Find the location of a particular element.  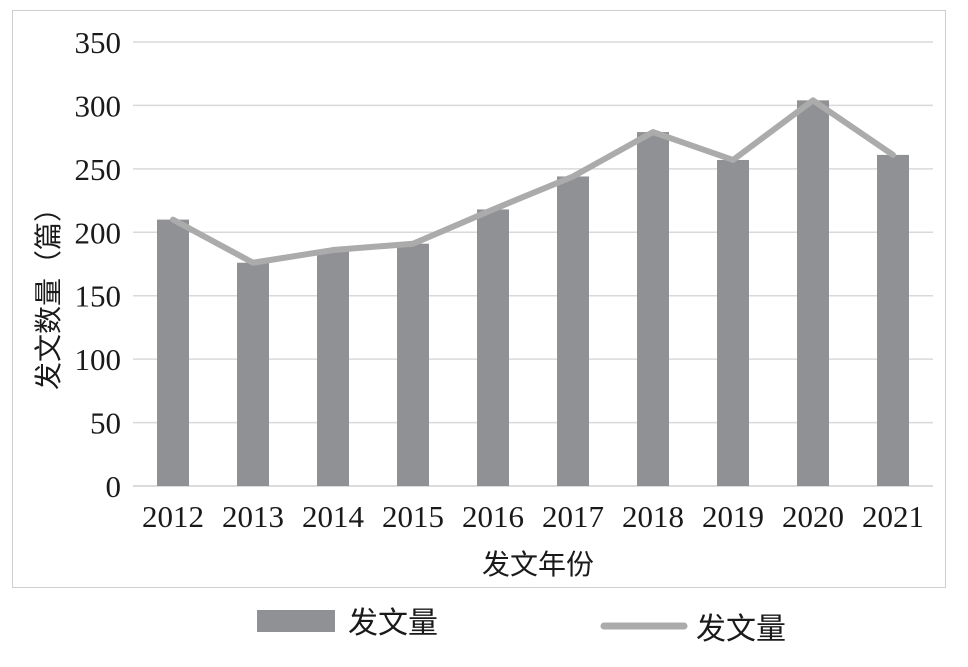

y-axis-title: 发文数量（篇） is located at coordinates (48, 292).